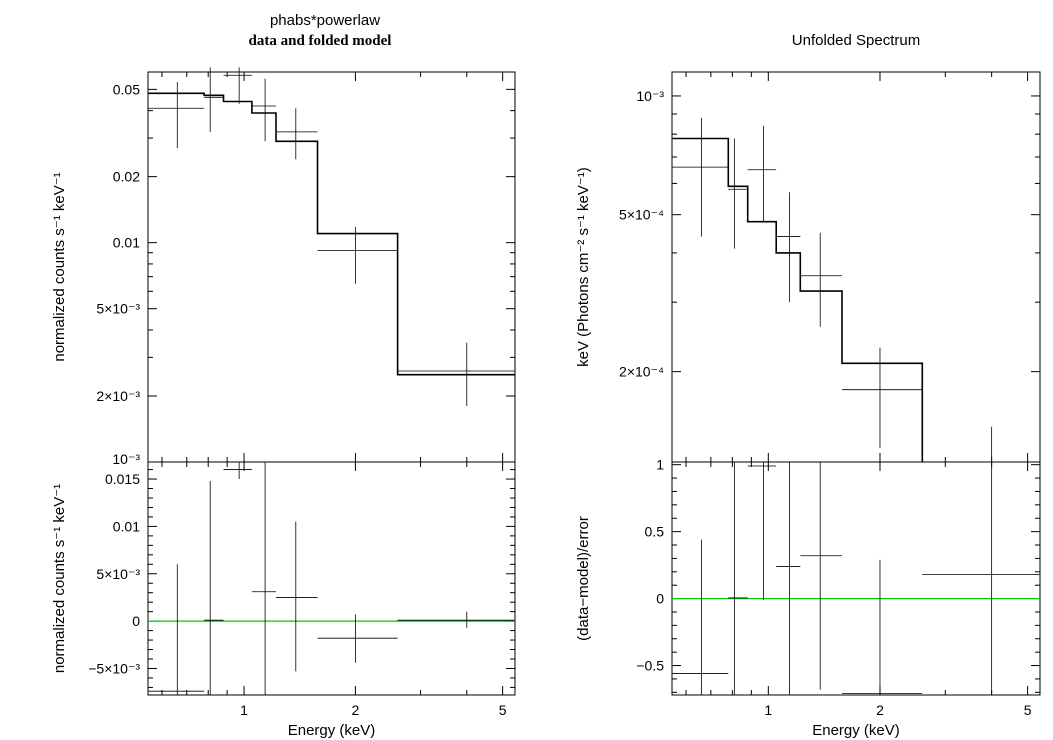 The image size is (1053, 740). What do you see at coordinates (114, 668) in the screenshot?
I see `y-tick-label: −5×10⁻³` at bounding box center [114, 668].